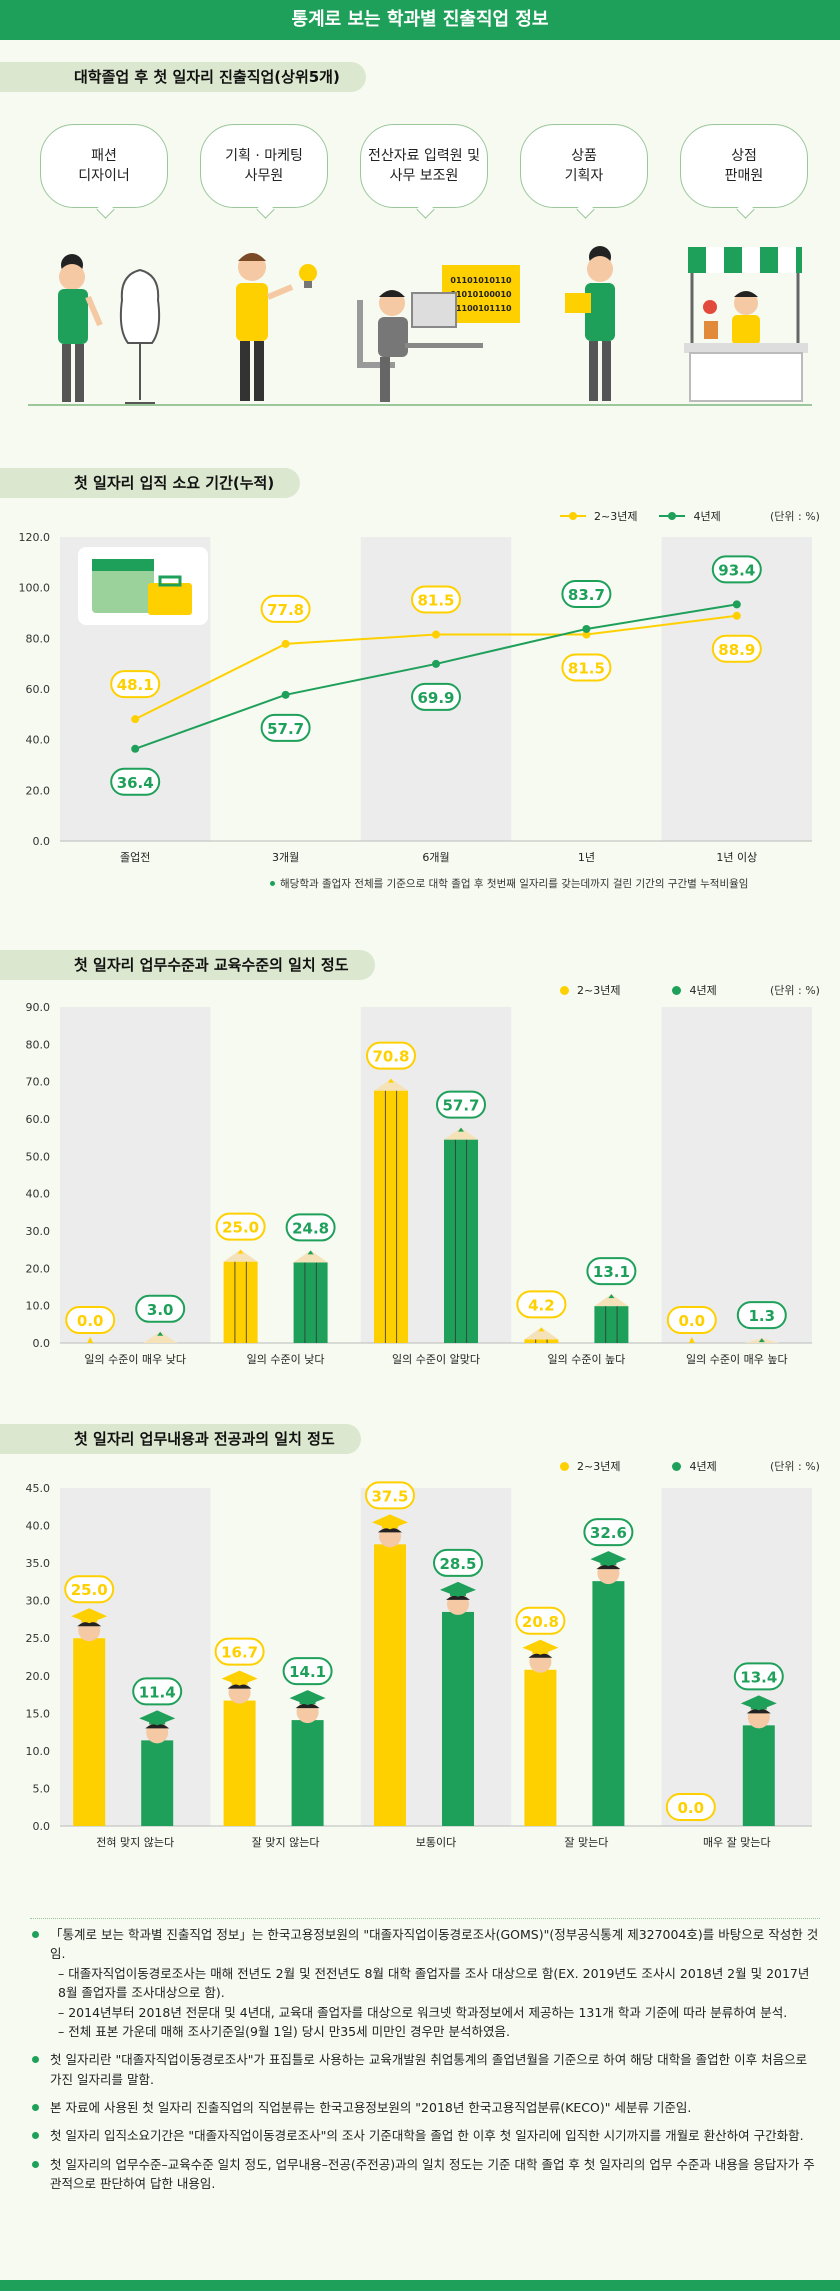 Image resolution: width=840 pixels, height=2291 pixels. What do you see at coordinates (286, 1842) in the screenshot?
I see `x-tick-label: 잘 맞지 않는다` at bounding box center [286, 1842].